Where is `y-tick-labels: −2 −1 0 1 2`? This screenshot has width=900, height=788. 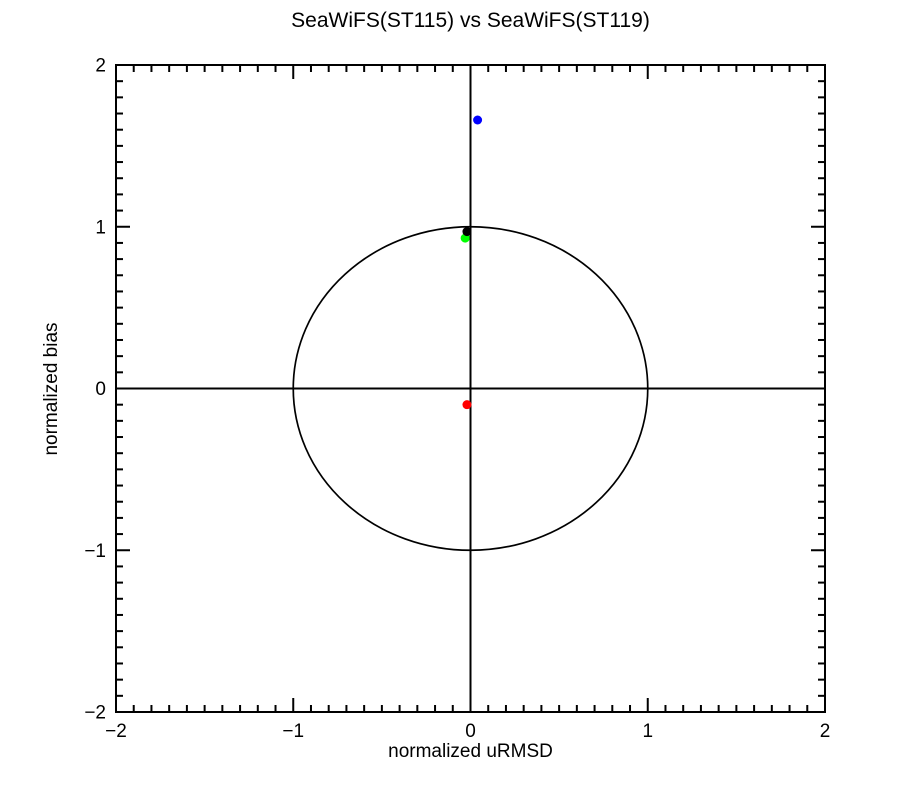 y-tick-labels: −2 −1 0 1 2 is located at coordinates (95, 390).